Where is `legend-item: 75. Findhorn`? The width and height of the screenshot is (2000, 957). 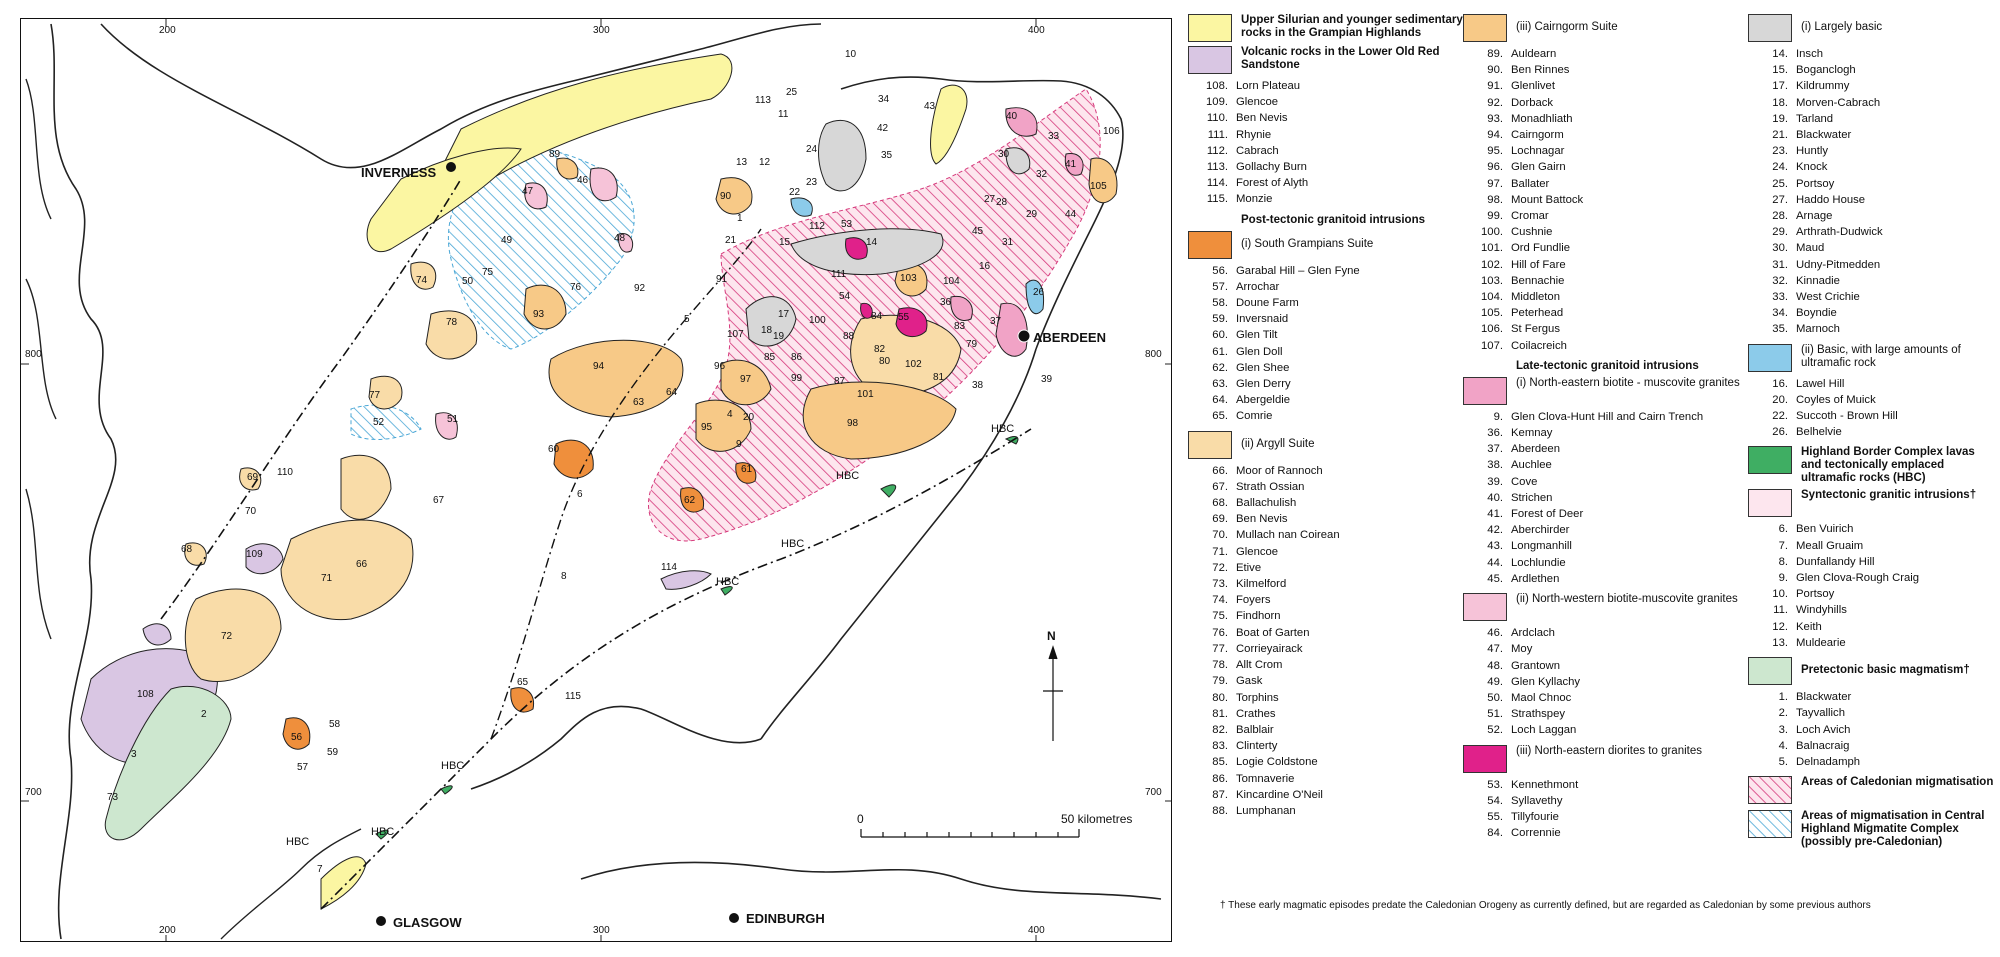
legend-item: 75. Findhorn is located at coordinates (1328, 616).